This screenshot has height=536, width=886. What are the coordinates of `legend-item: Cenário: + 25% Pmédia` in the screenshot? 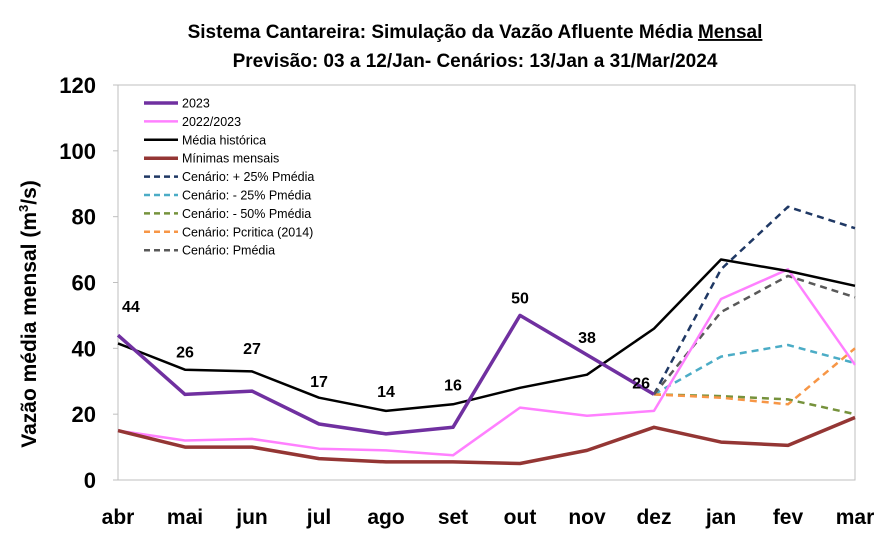 It's located at (229, 177).